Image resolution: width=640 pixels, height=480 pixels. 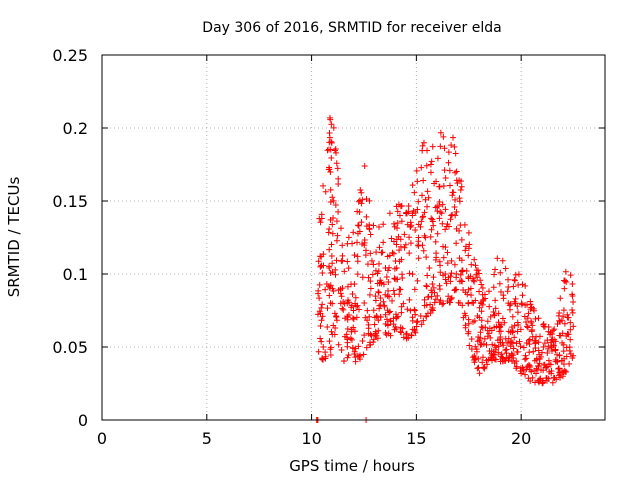 What do you see at coordinates (14, 237) in the screenshot?
I see `y-axis-label: SRMTID / TECUs` at bounding box center [14, 237].